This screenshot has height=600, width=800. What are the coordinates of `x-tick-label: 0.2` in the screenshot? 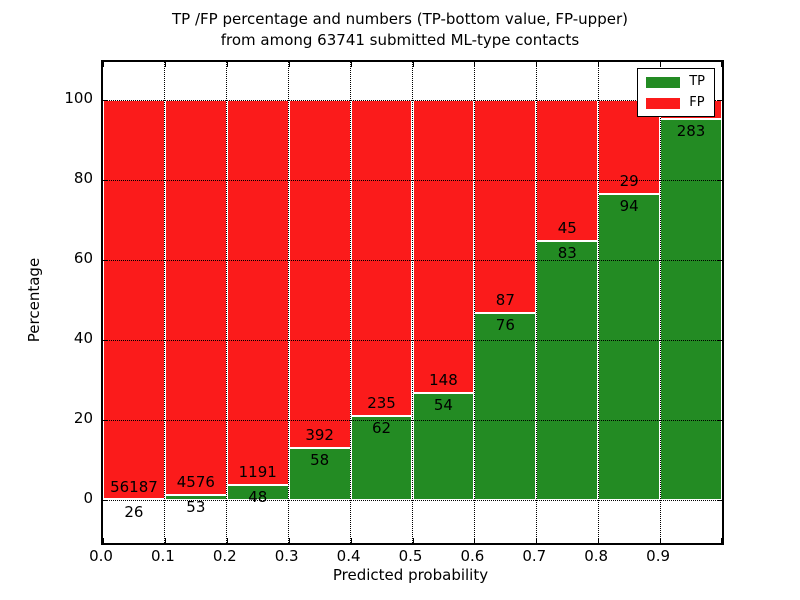 It's located at (224, 556).